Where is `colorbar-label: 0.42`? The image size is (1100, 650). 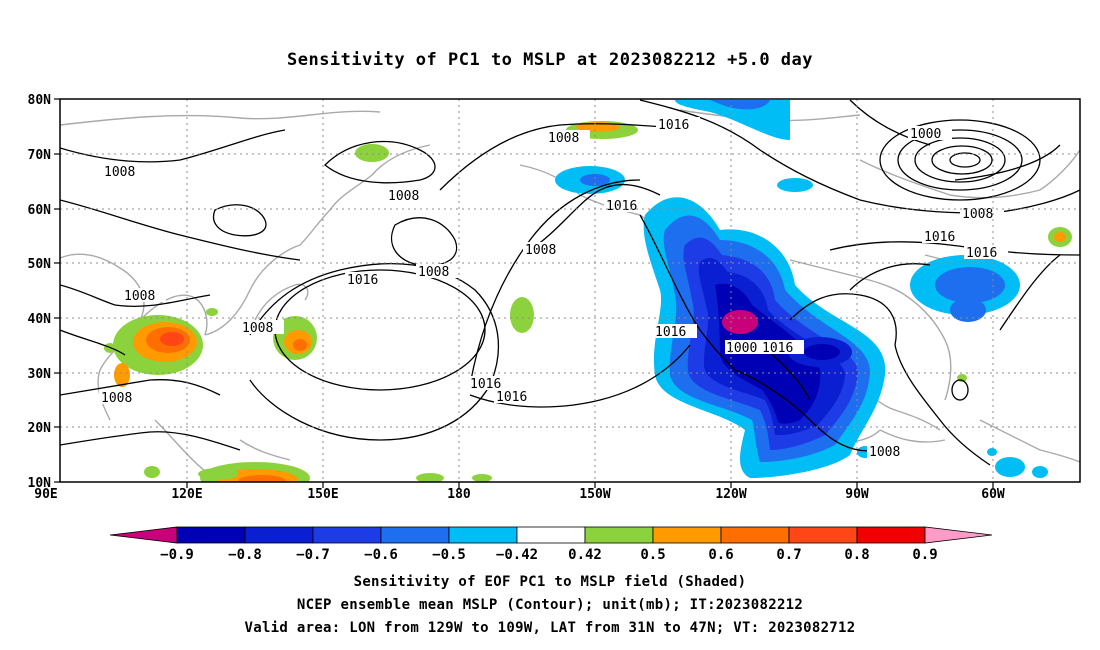
colorbar-label: 0.42 is located at coordinates (585, 555).